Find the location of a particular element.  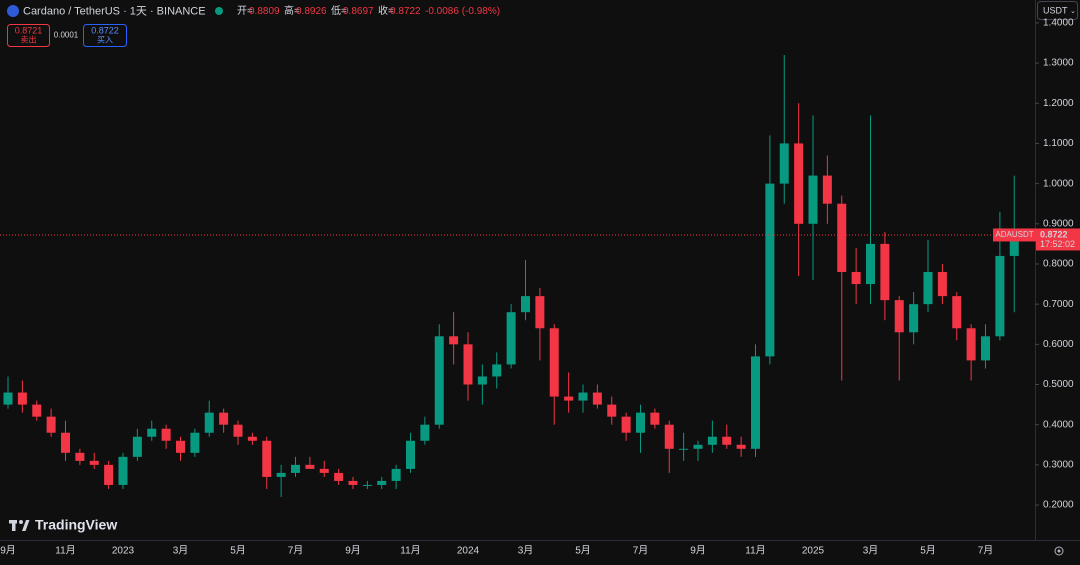

settings-icon-center is located at coordinates (1059, 551).